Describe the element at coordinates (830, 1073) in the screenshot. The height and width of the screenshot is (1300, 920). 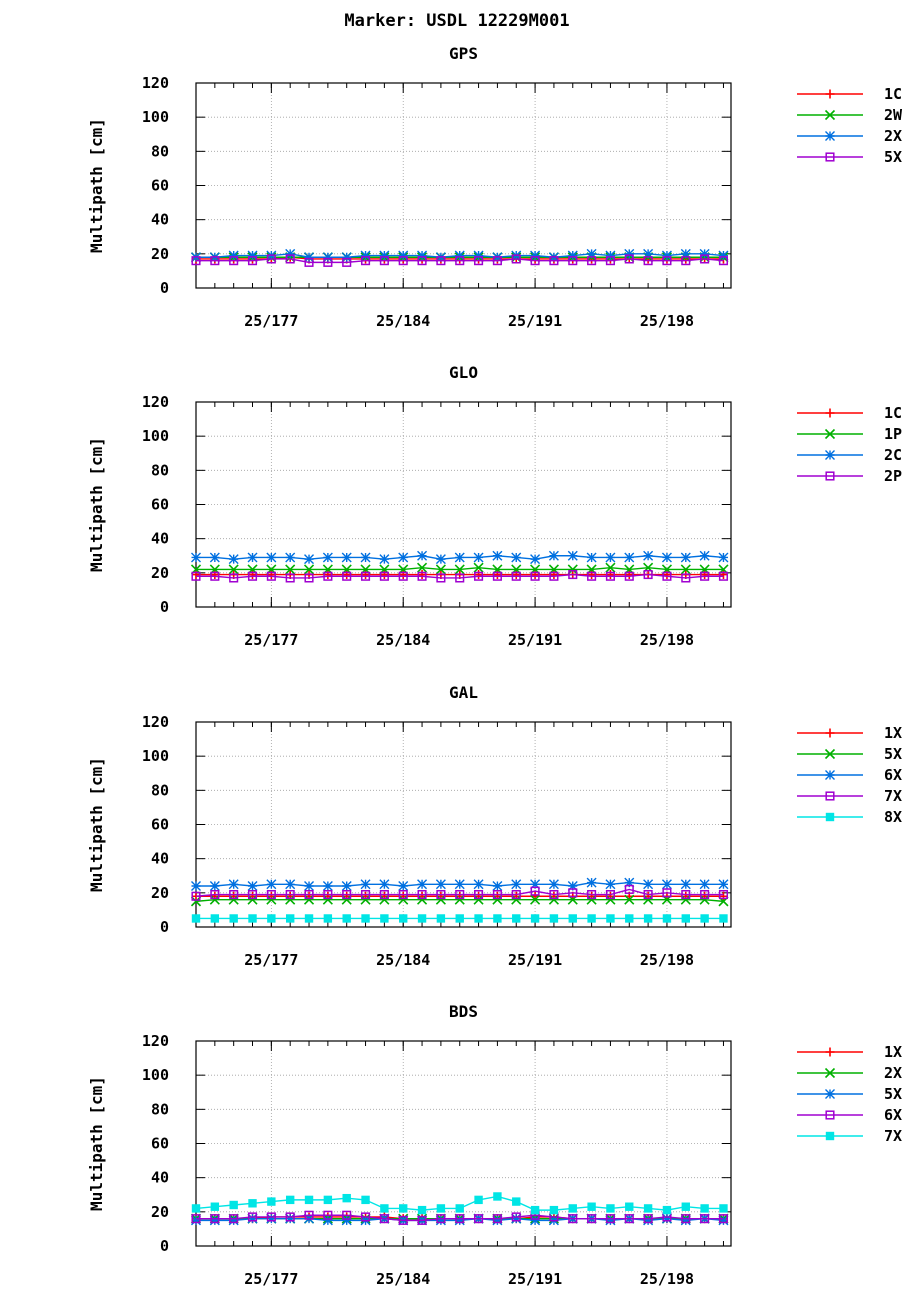
I see `legend-marker` at that location.